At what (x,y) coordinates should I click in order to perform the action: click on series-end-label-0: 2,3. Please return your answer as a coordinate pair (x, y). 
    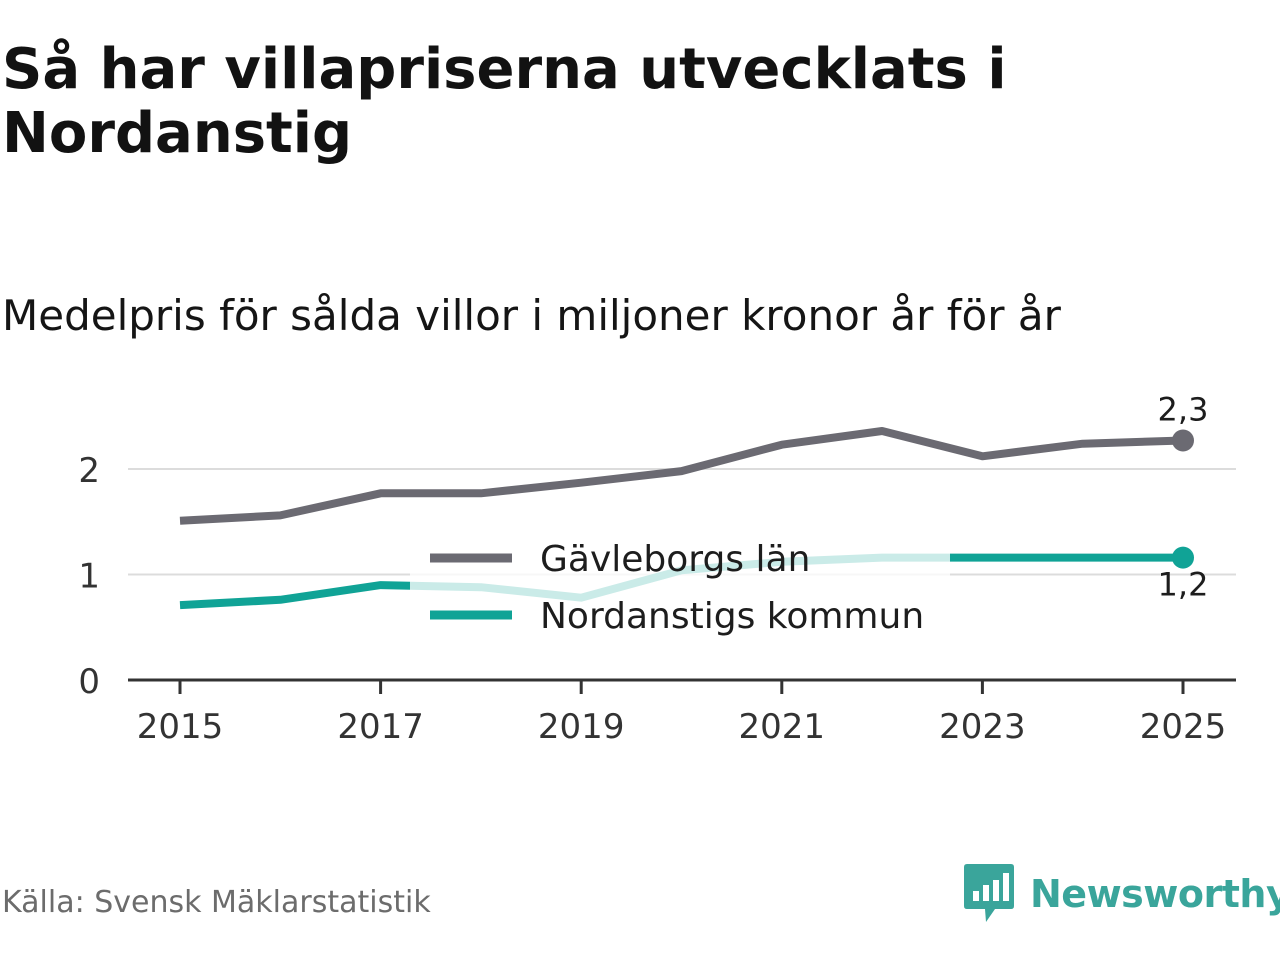
    Looking at the image, I should click on (1183, 410).